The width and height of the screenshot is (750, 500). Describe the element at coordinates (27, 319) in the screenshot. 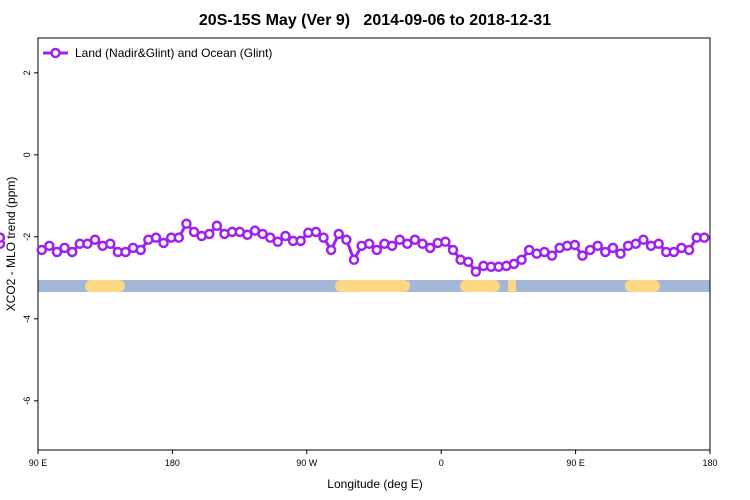

I see `y-tick-label: -4` at that location.